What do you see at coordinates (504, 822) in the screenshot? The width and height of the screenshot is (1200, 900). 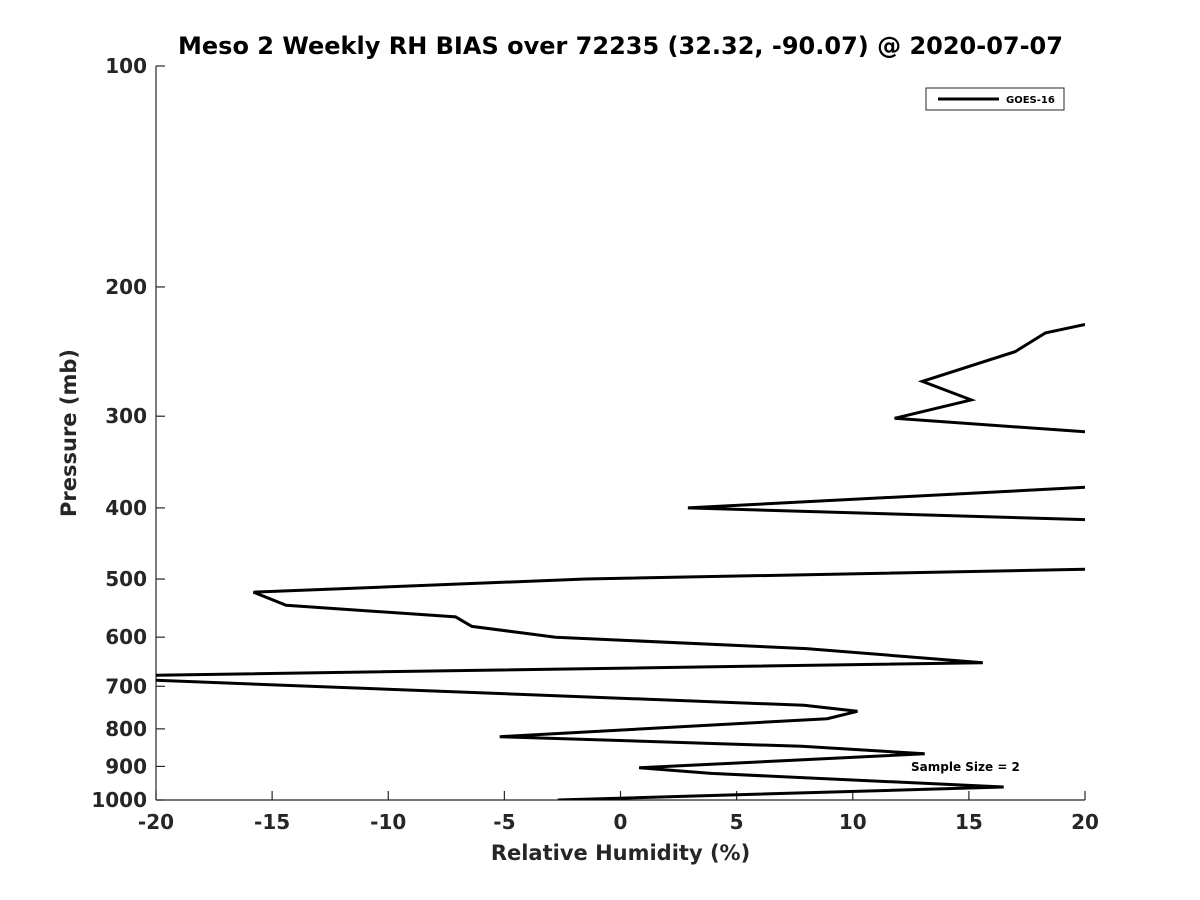 I see `x-tick-label: -5` at bounding box center [504, 822].